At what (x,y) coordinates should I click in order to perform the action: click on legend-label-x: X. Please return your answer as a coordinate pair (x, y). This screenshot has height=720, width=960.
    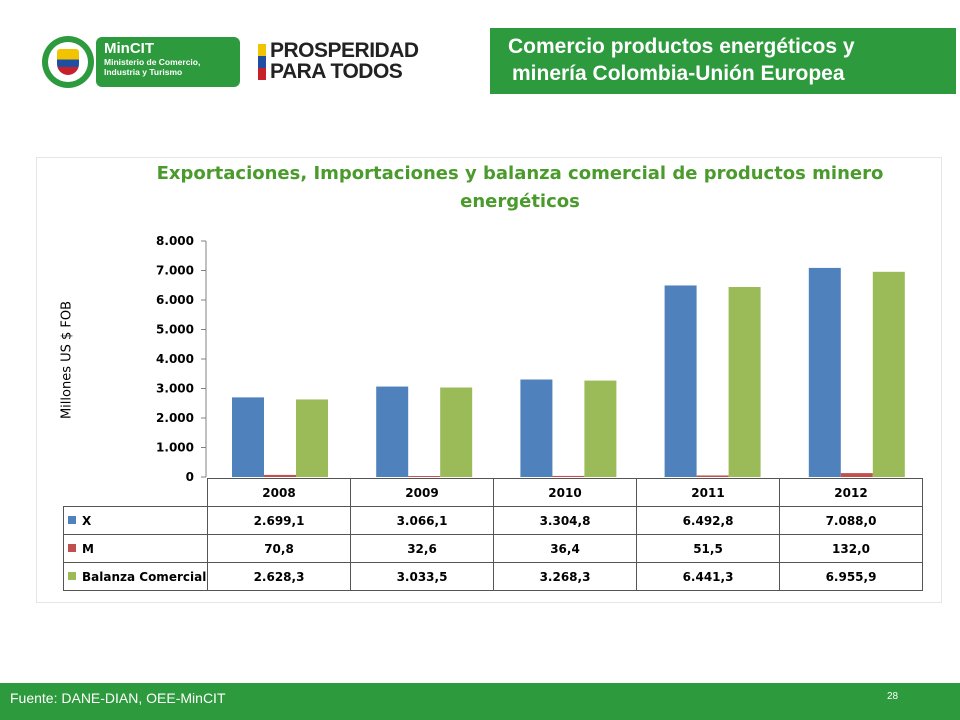
    Looking at the image, I should click on (87, 520).